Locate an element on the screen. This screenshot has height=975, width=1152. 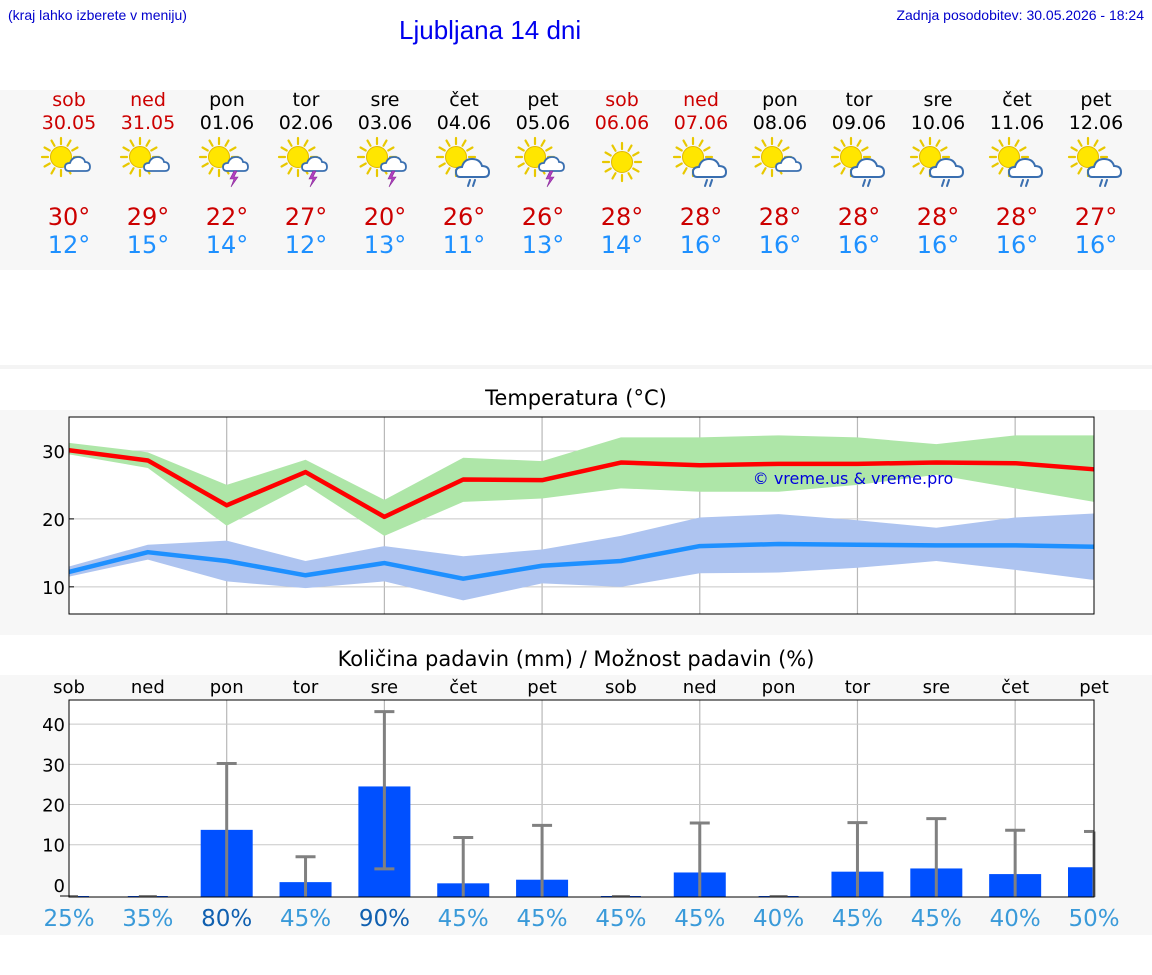
separator is located at coordinates (576, 367).